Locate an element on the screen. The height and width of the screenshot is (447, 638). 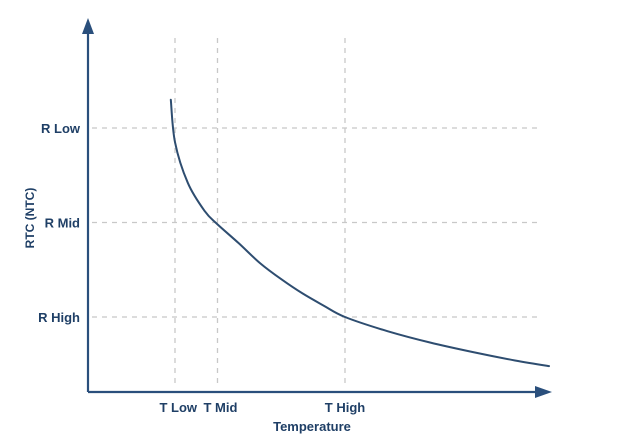
y-axis-arrow is located at coordinates (88, 26).